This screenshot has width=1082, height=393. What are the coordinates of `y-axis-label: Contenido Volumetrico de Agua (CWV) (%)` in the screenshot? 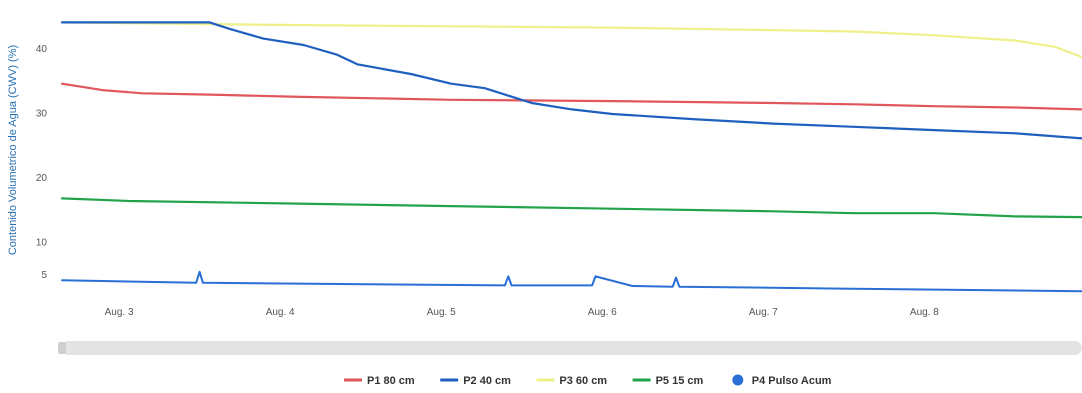 It's located at (13, 150).